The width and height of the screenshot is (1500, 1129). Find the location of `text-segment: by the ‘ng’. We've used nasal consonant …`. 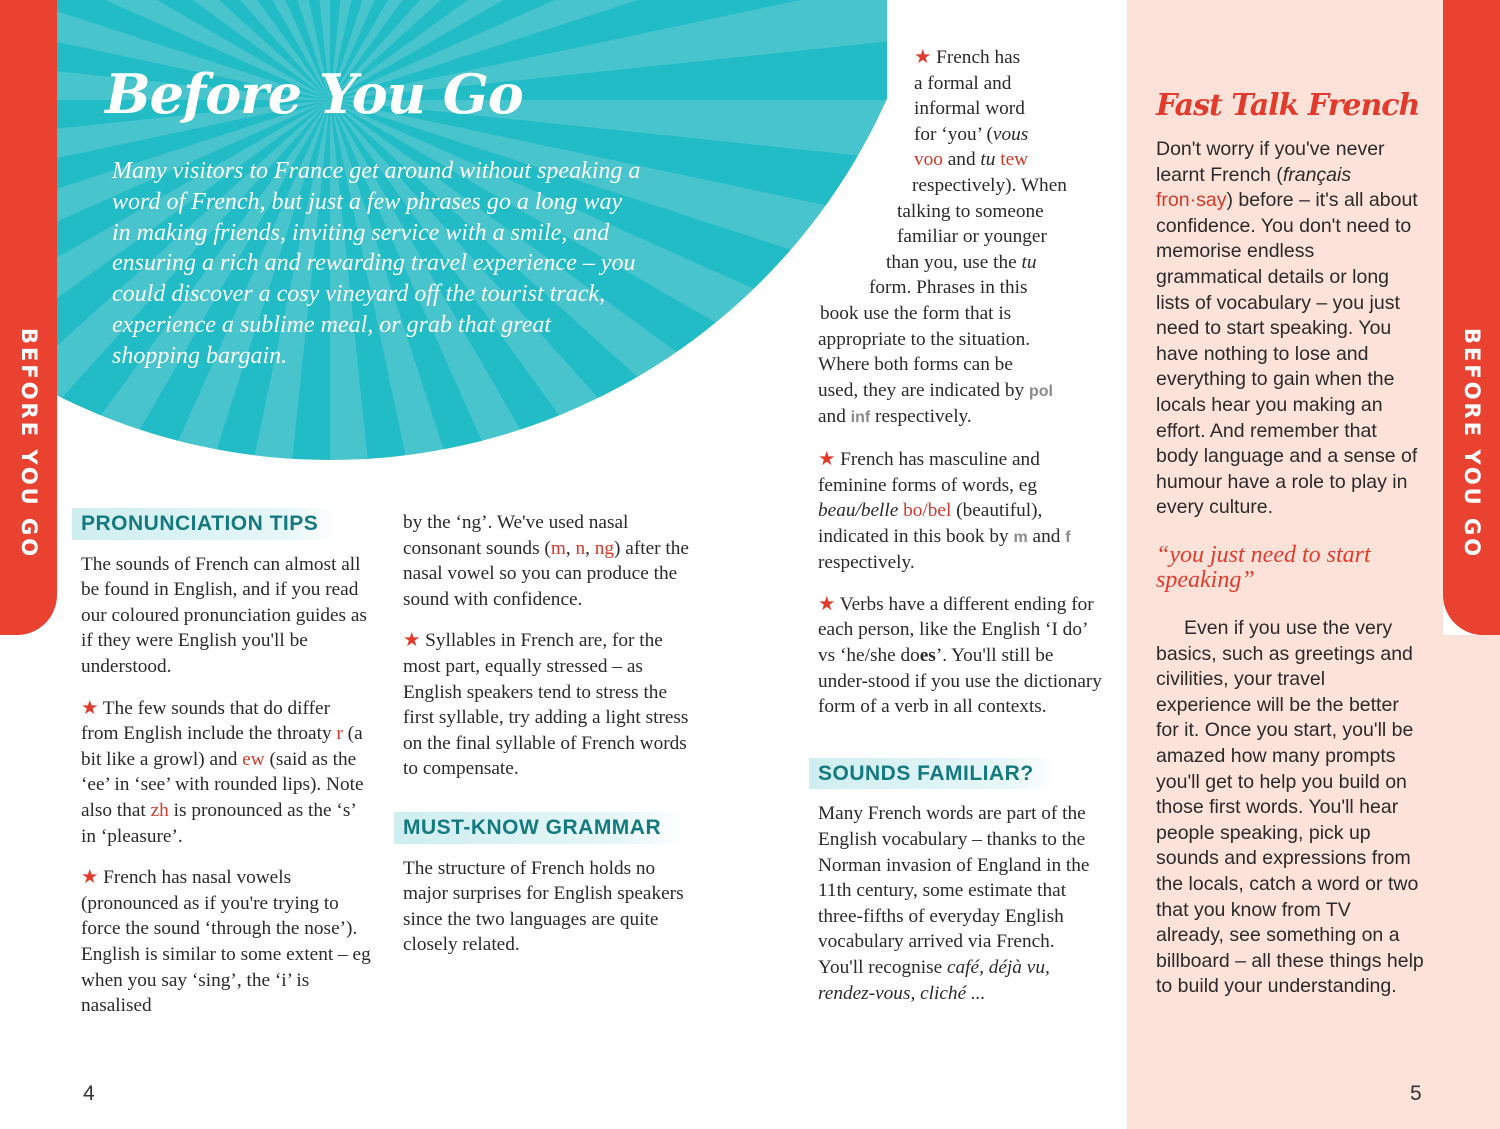

text-segment: by the ‘ng’. We've used nasal consonant … is located at coordinates (516, 535).